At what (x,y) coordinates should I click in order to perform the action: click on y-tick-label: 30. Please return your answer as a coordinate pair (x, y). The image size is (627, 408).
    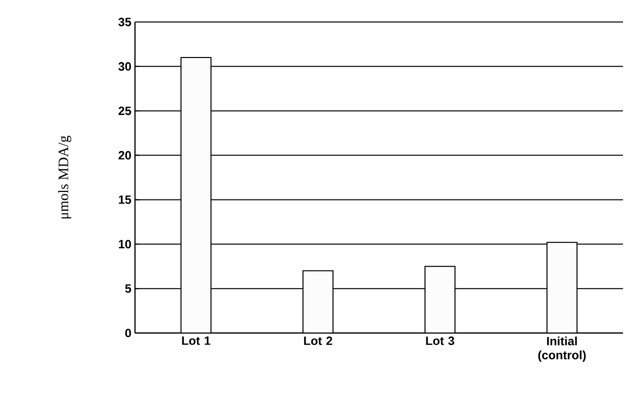
    Looking at the image, I should click on (124, 66).